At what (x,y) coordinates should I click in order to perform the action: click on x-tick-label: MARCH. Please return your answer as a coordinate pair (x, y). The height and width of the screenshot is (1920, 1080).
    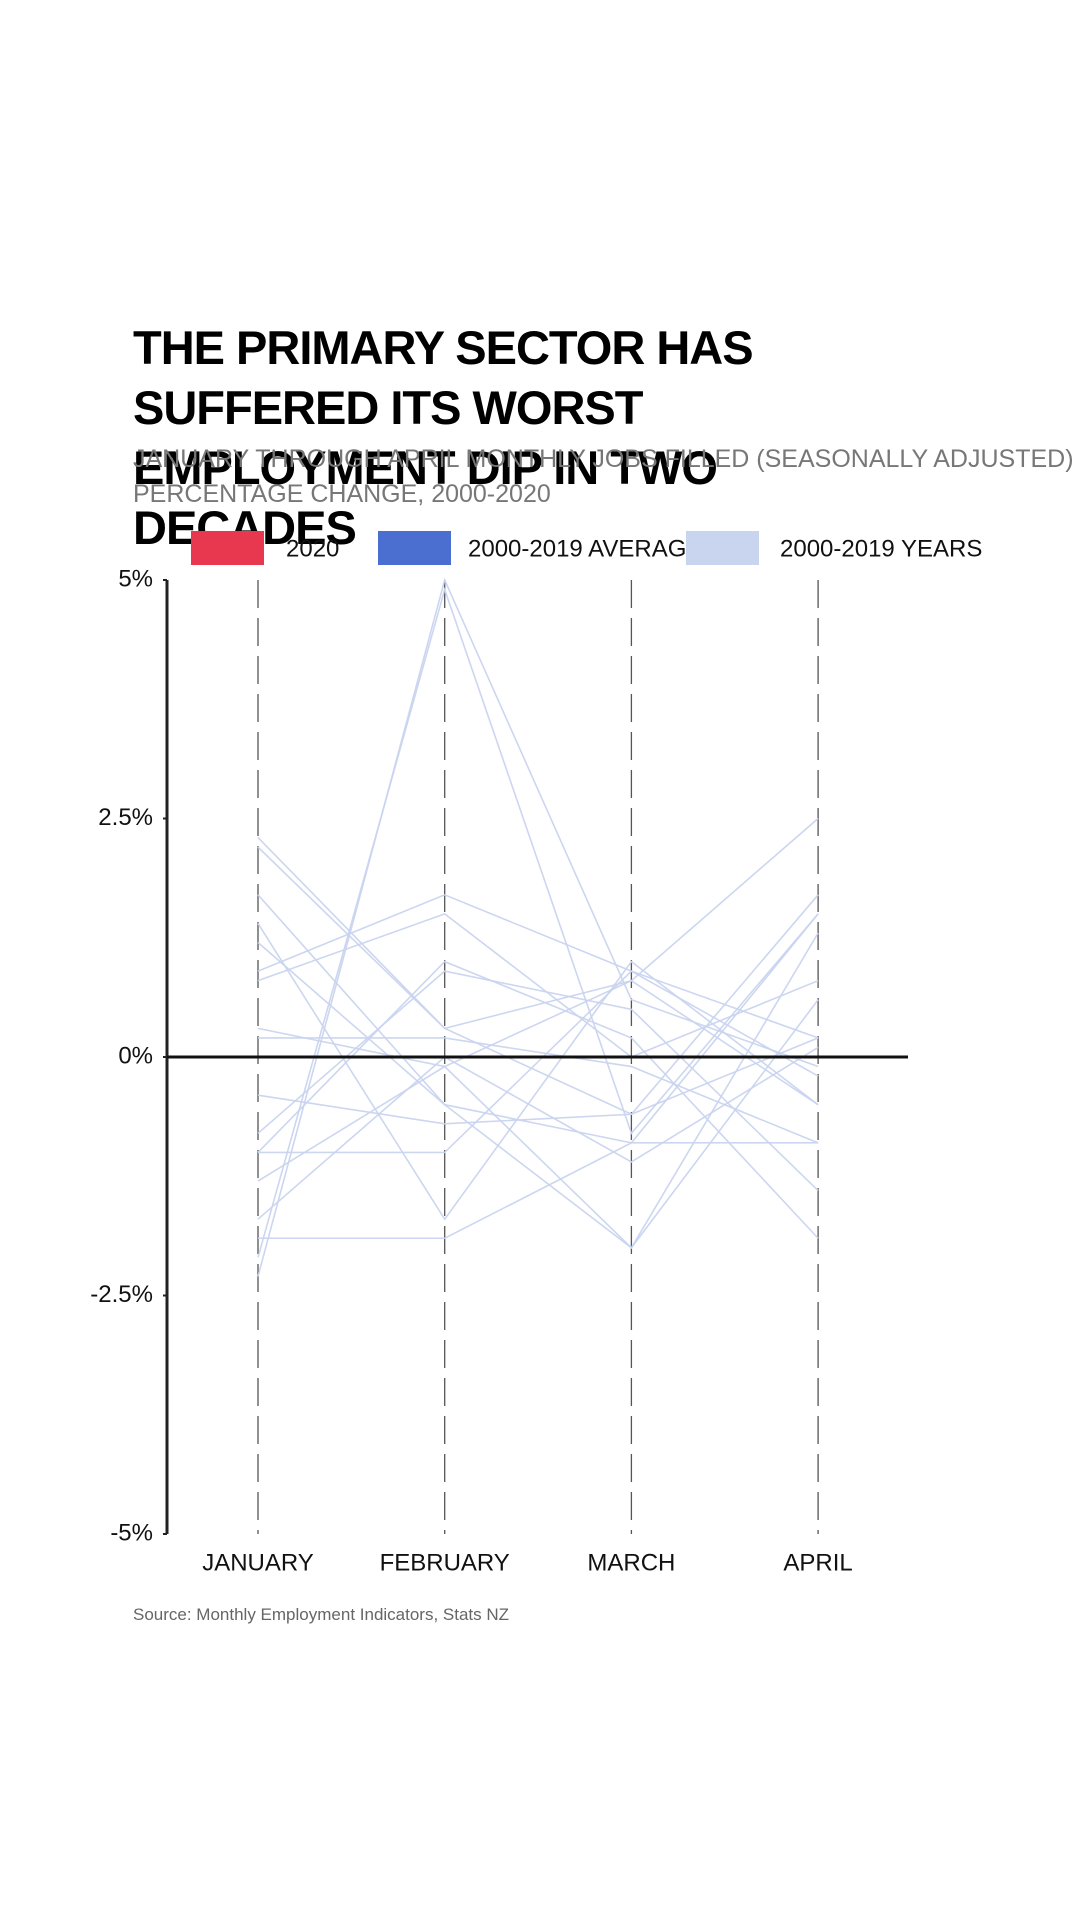
    Looking at the image, I should click on (631, 1562).